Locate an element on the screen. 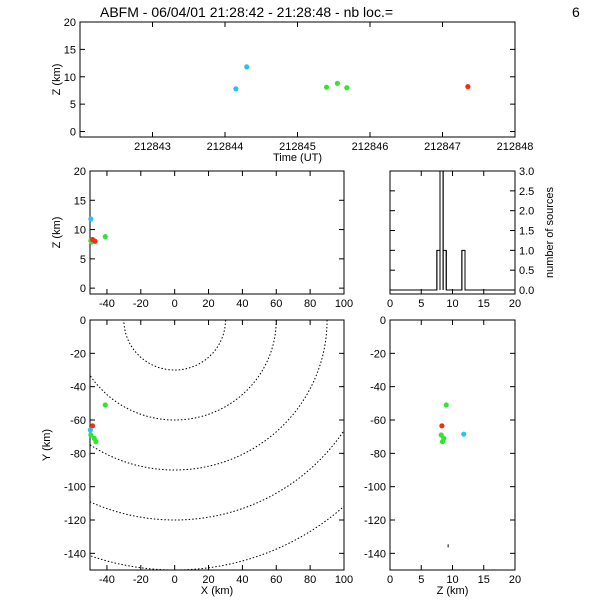  z-y-xtick-label: 0 is located at coordinates (390, 580).